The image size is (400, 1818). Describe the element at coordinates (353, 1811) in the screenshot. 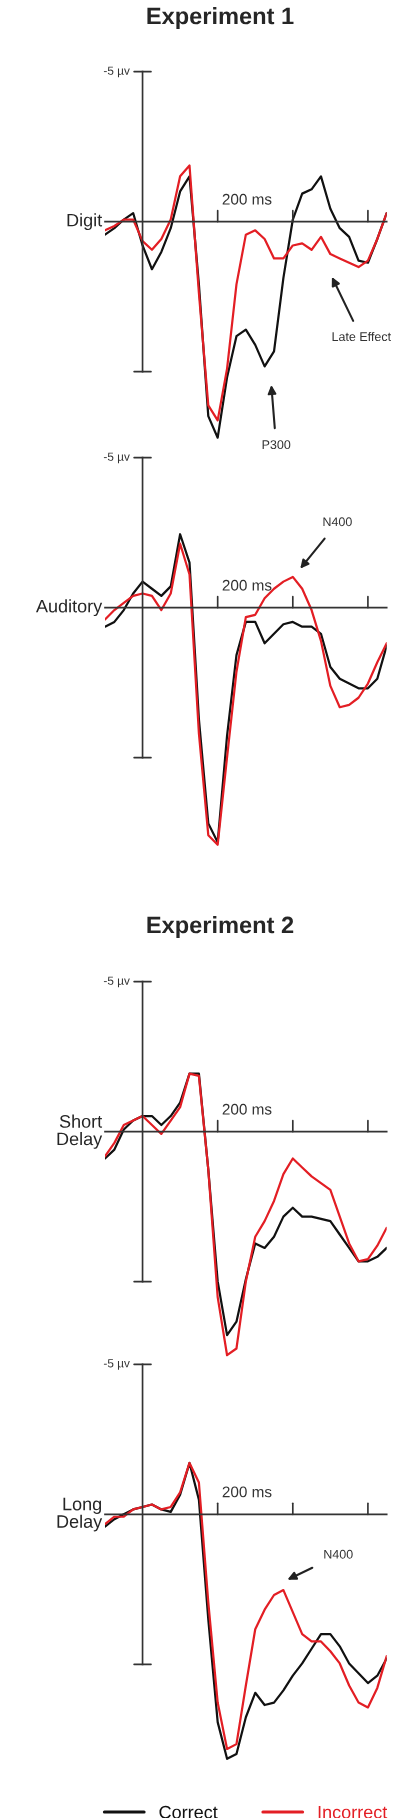

I see `legend-label: Incorrect` at that location.